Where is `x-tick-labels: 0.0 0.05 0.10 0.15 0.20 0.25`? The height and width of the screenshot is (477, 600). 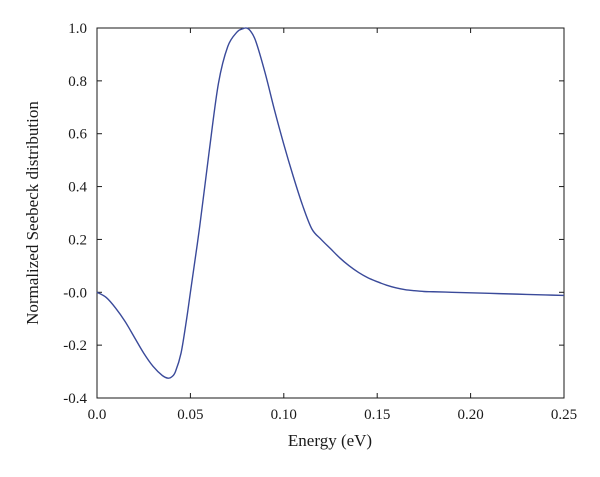 x-tick-labels: 0.0 0.05 0.10 0.15 0.20 0.25 is located at coordinates (333, 415).